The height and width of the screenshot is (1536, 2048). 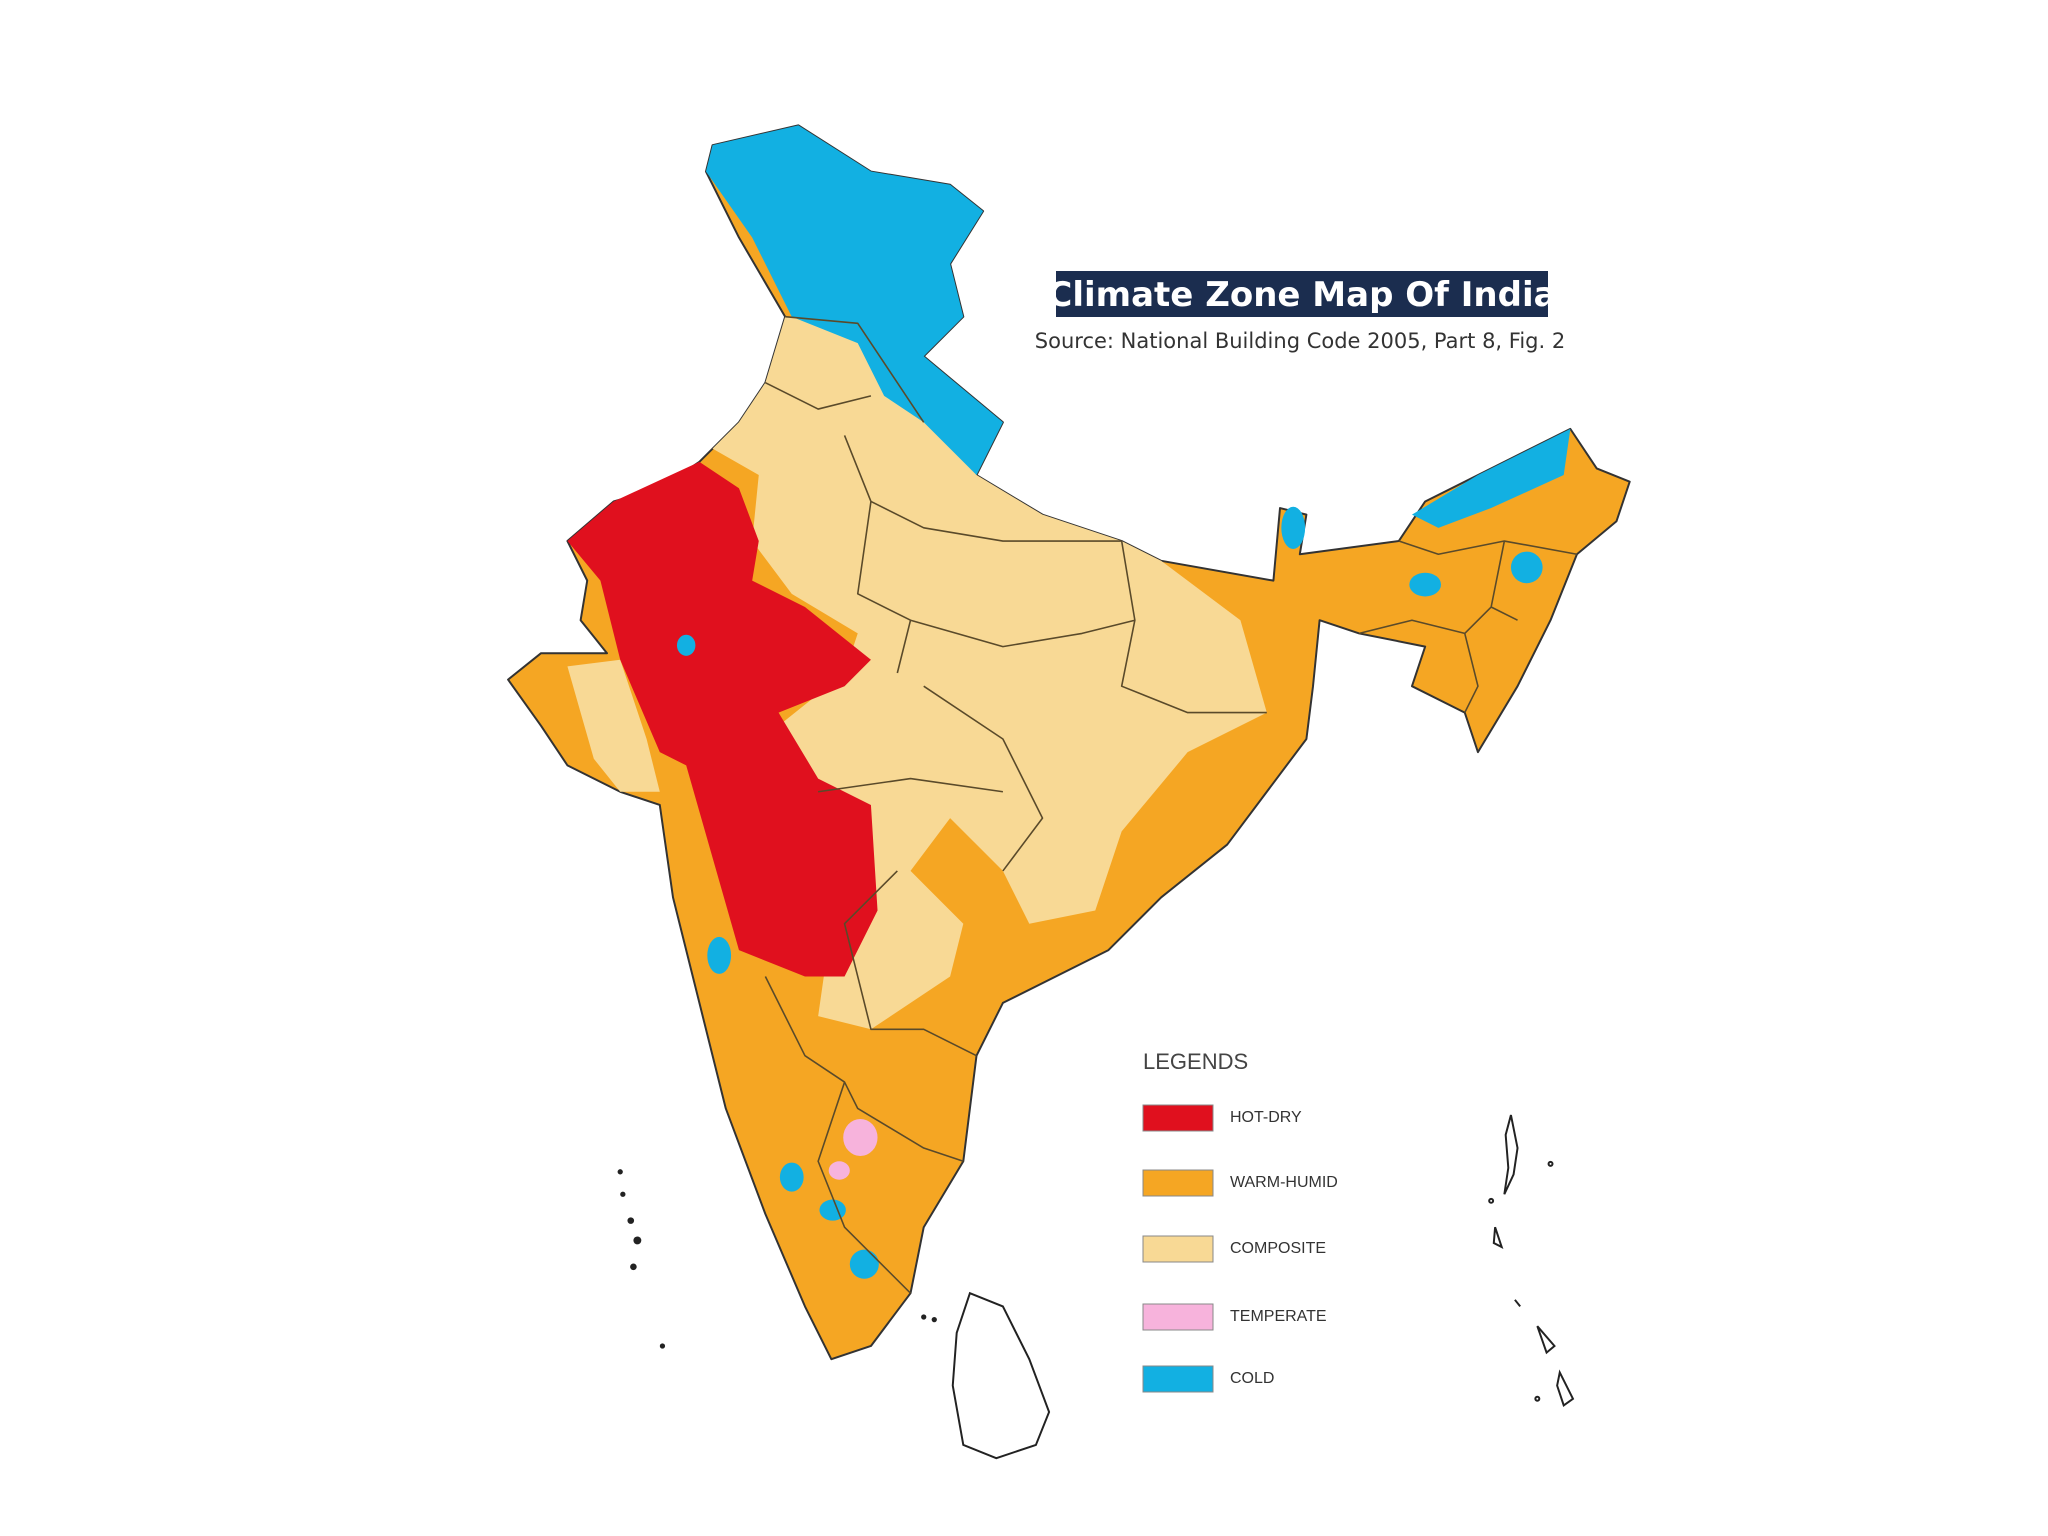 I want to click on legend-heading: LEGENDS, so click(x=1195, y=1061).